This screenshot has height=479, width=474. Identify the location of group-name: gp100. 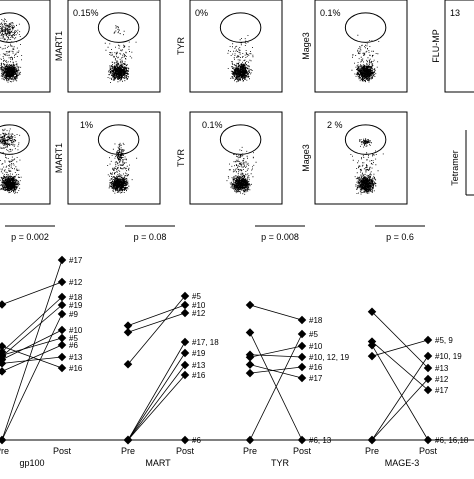
(31, 463).